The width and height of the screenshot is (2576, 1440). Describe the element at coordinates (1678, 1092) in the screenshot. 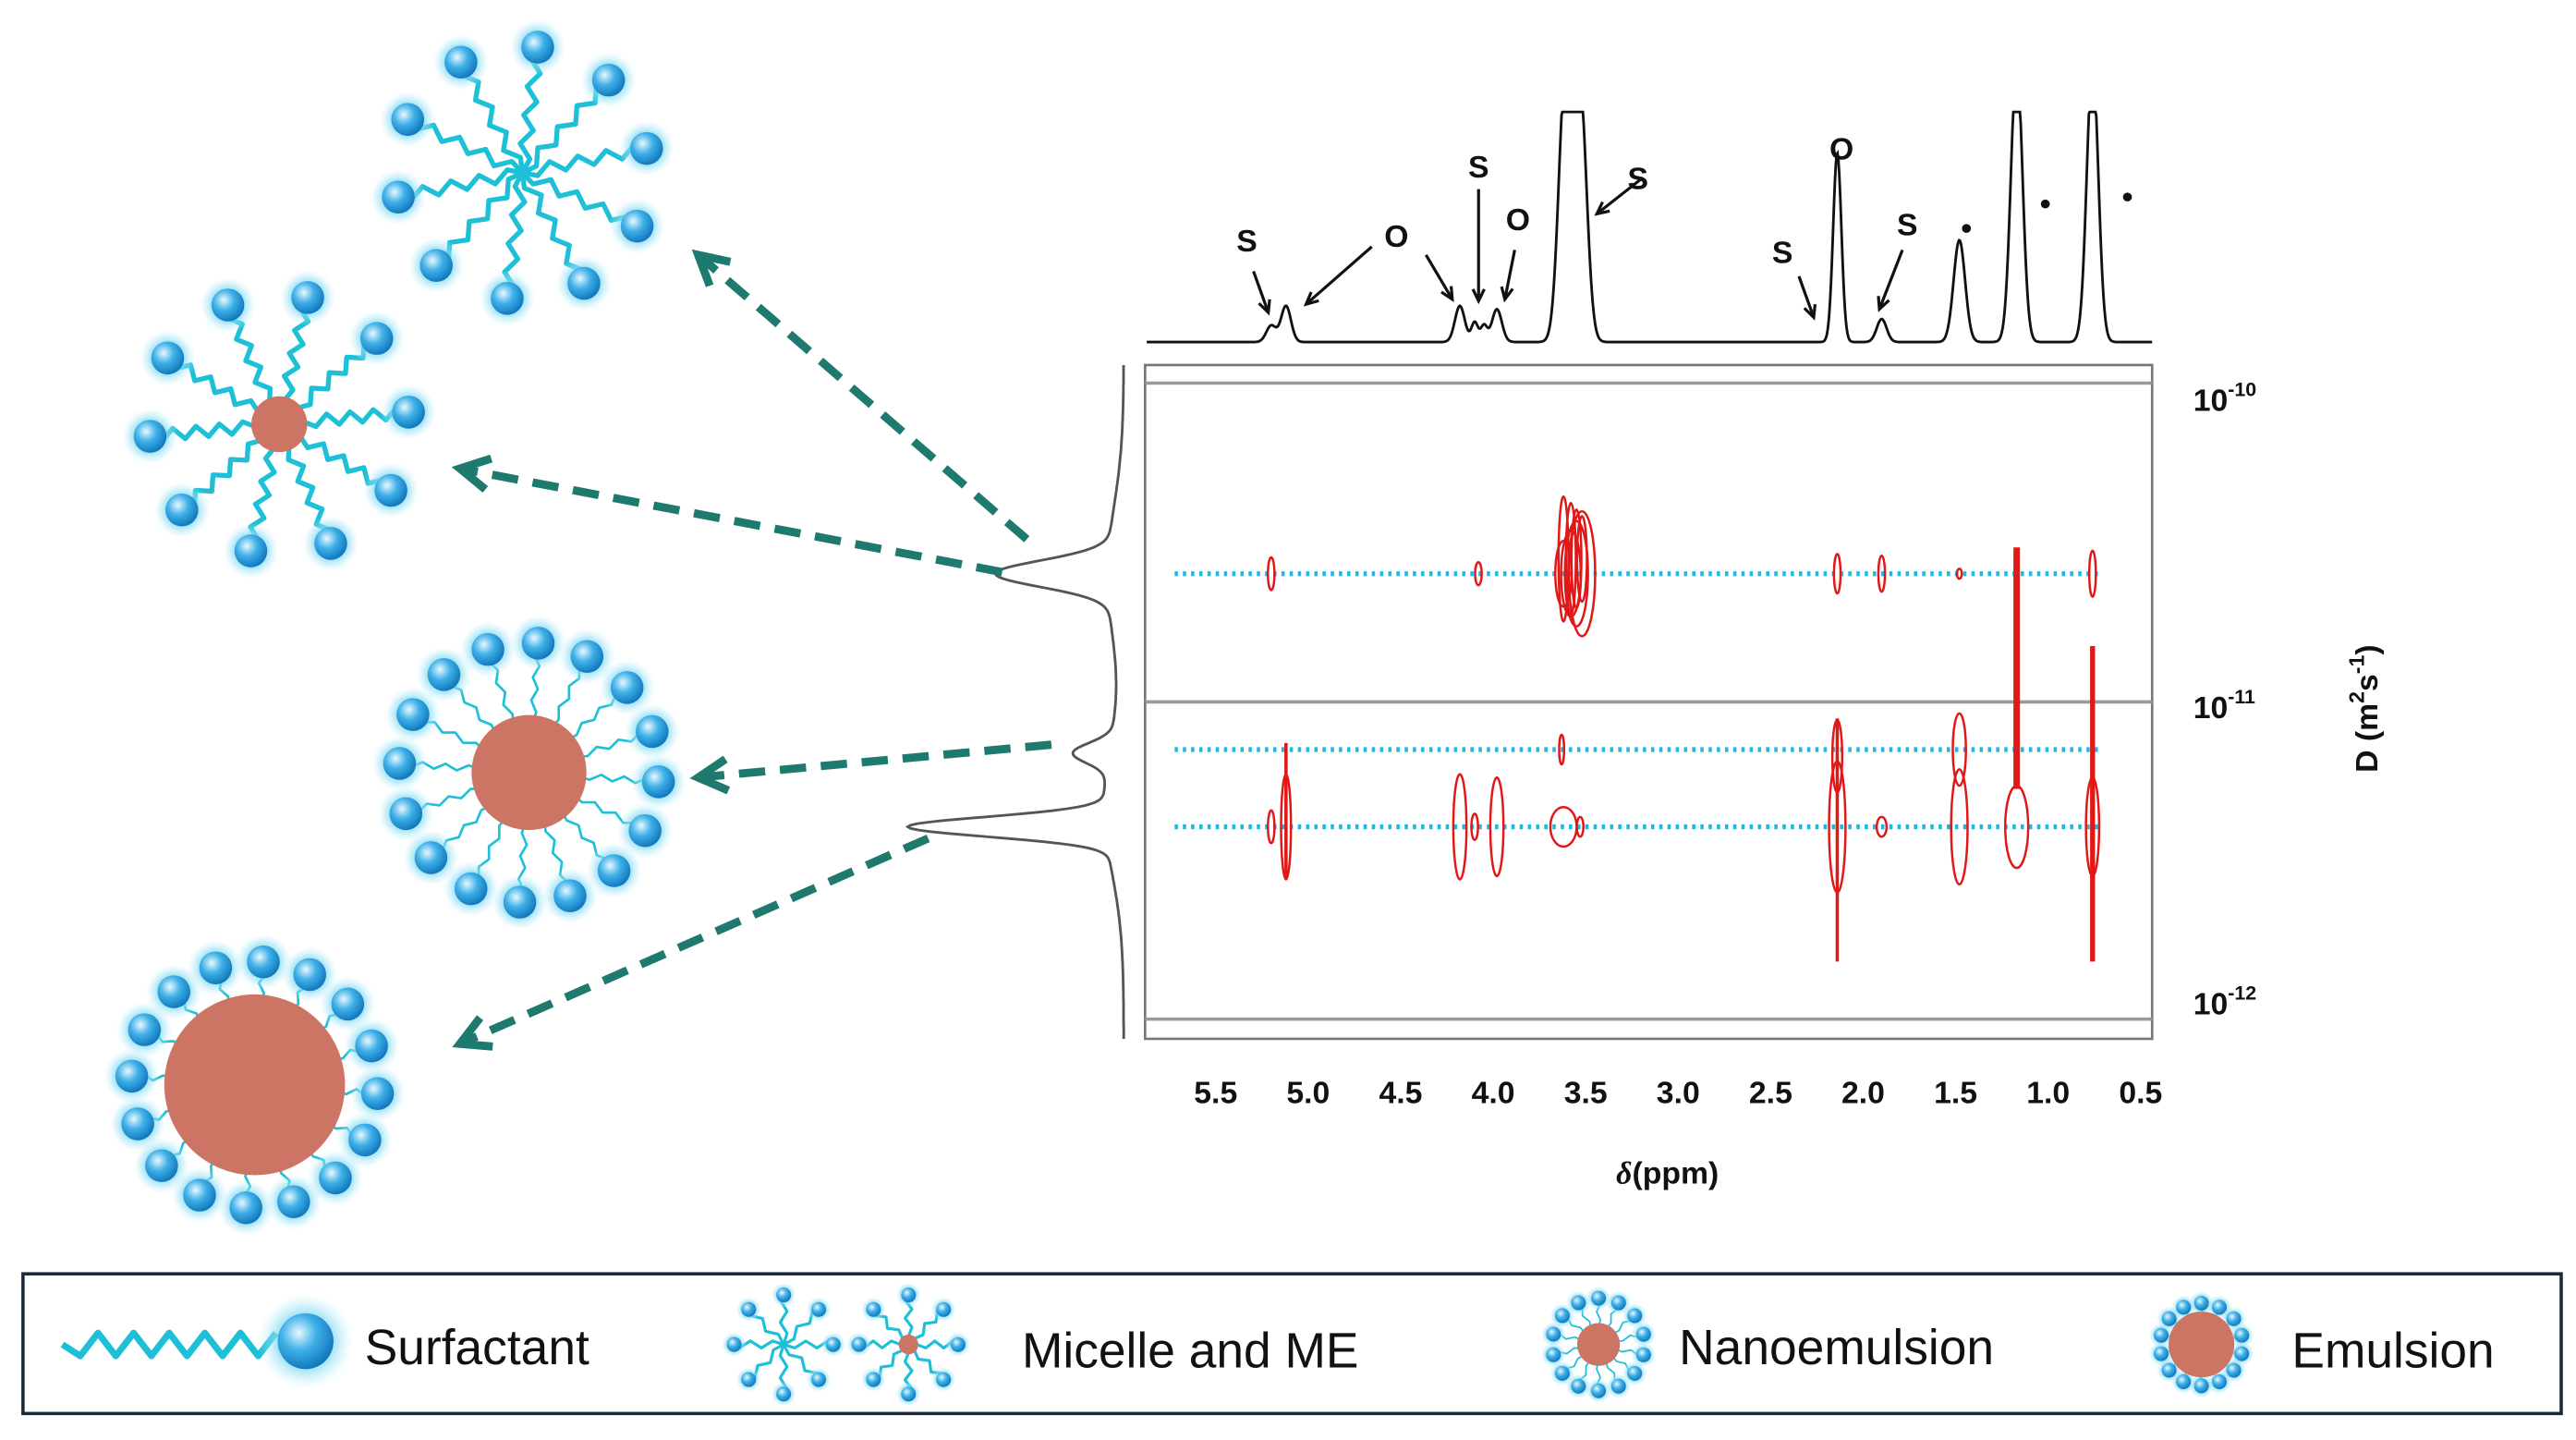

I see `x-tick-label: 3.0` at that location.